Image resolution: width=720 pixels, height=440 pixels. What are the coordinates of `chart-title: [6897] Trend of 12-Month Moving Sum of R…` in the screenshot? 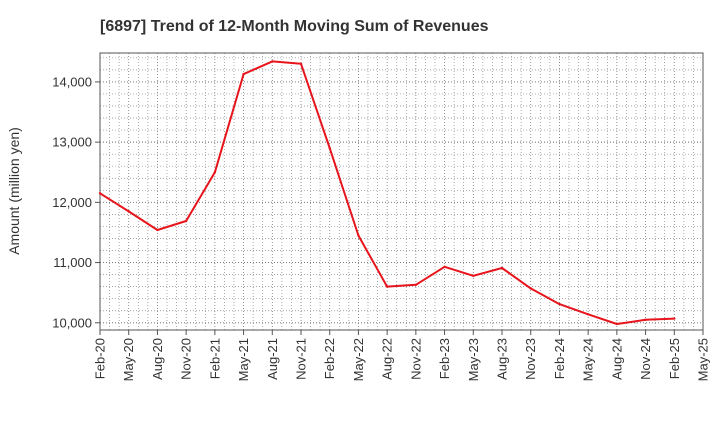 It's located at (294, 26).